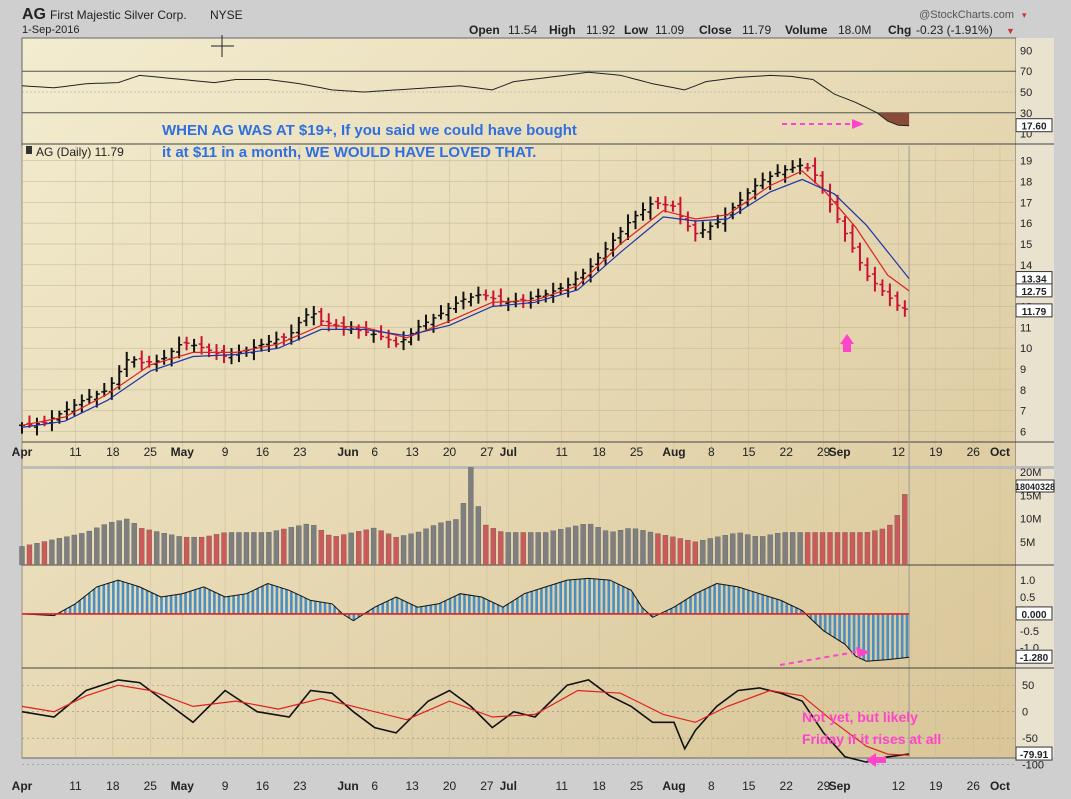  I want to click on price-tick-label: 19, so click(1026, 162).